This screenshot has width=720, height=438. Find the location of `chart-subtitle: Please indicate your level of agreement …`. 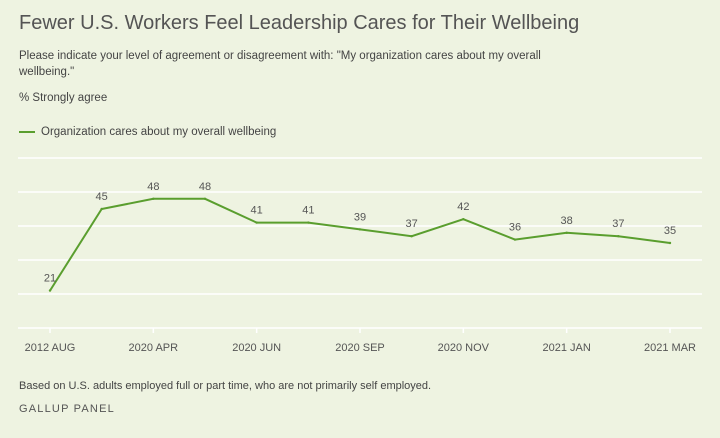

chart-subtitle: Please indicate your level of agreement … is located at coordinates (280, 64).